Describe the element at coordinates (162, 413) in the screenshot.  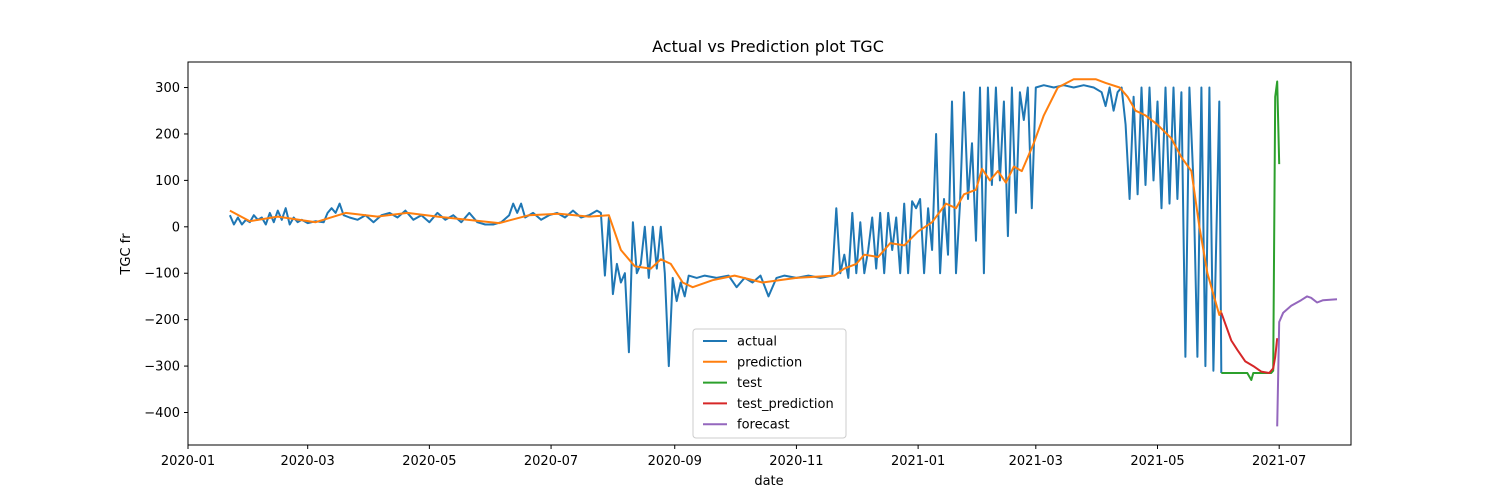
I see `y-tick-label: −400` at that location.